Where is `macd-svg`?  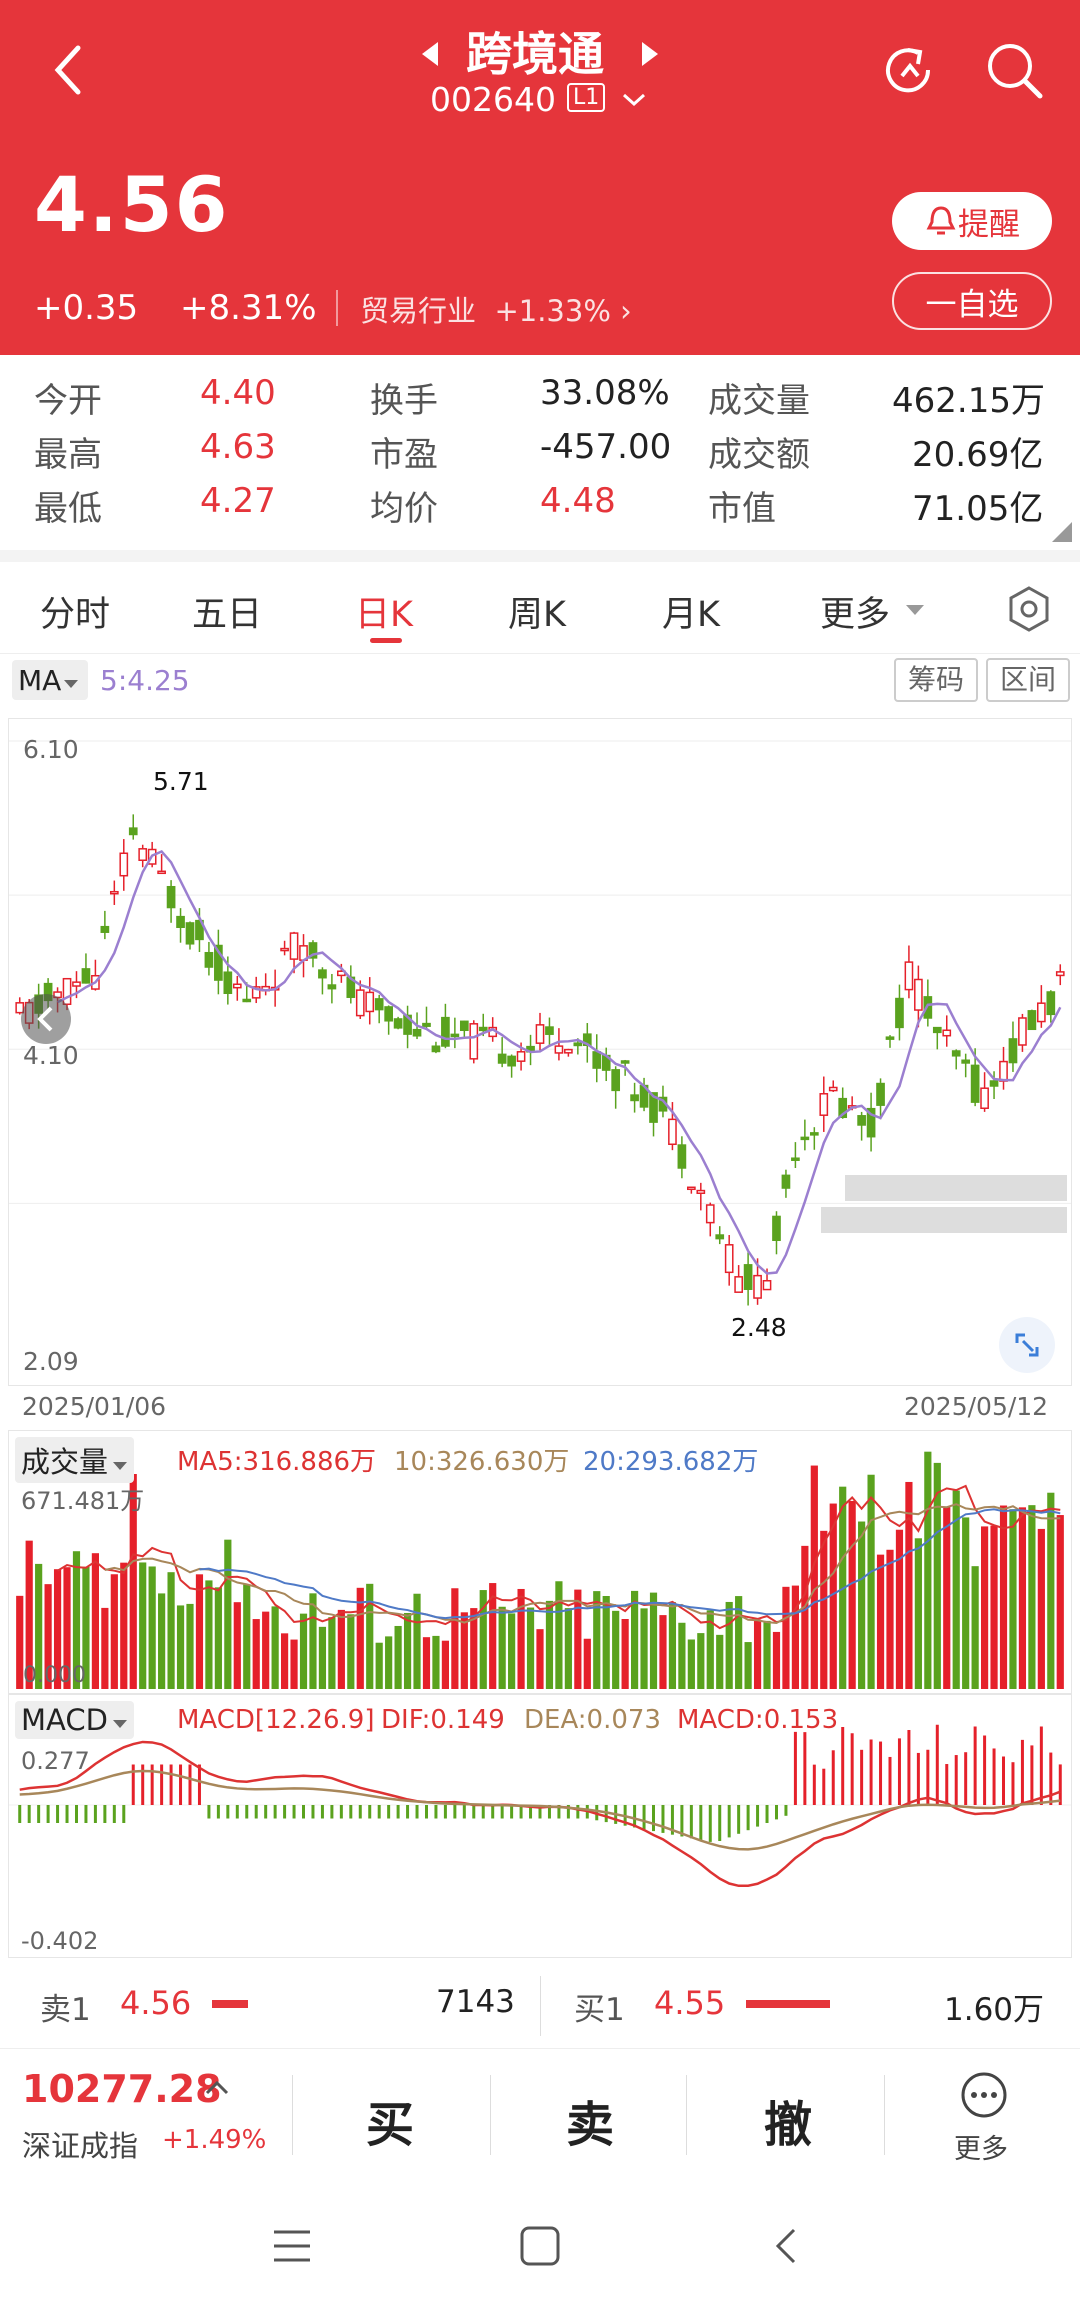 macd-svg is located at coordinates (540, 1806).